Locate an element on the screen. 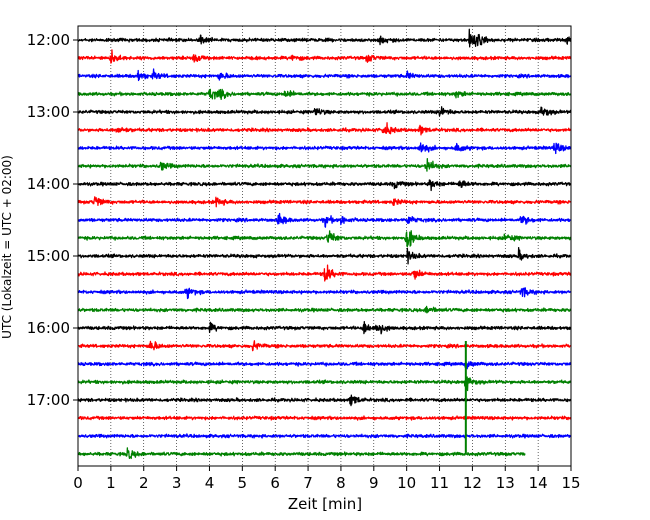 The image size is (650, 520). x-tick-label: 12 is located at coordinates (472, 483).